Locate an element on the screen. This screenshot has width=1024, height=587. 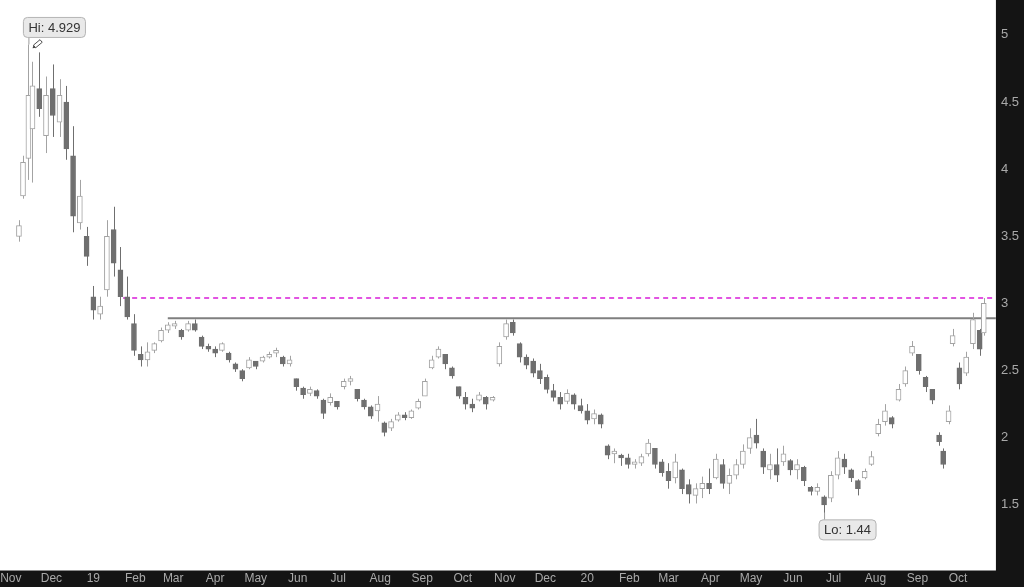
y-tick-label: 4 is located at coordinates (1004, 168).